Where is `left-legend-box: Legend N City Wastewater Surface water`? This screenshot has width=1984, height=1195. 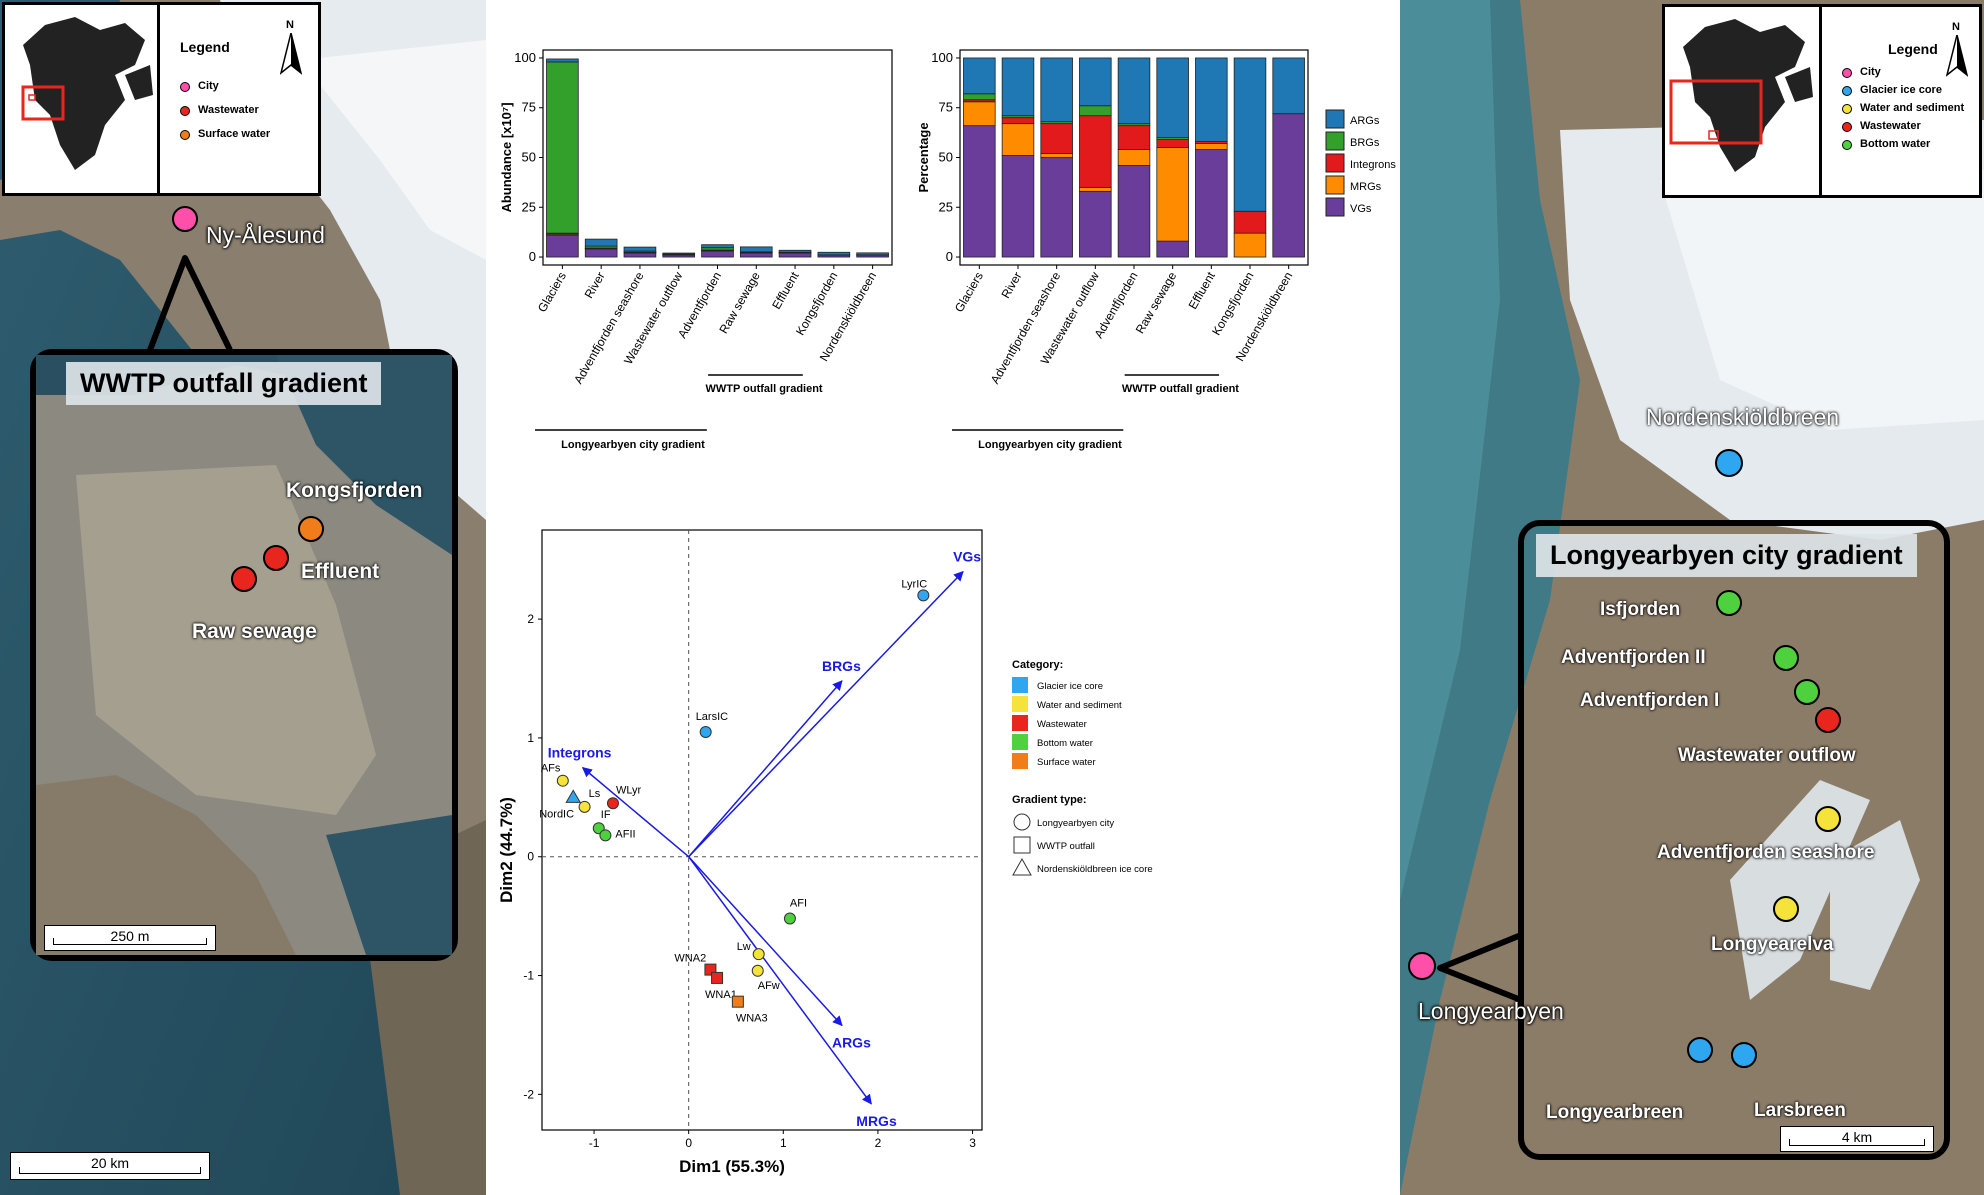 left-legend-box: Legend N City Wastewater Surface water is located at coordinates (239, 99).